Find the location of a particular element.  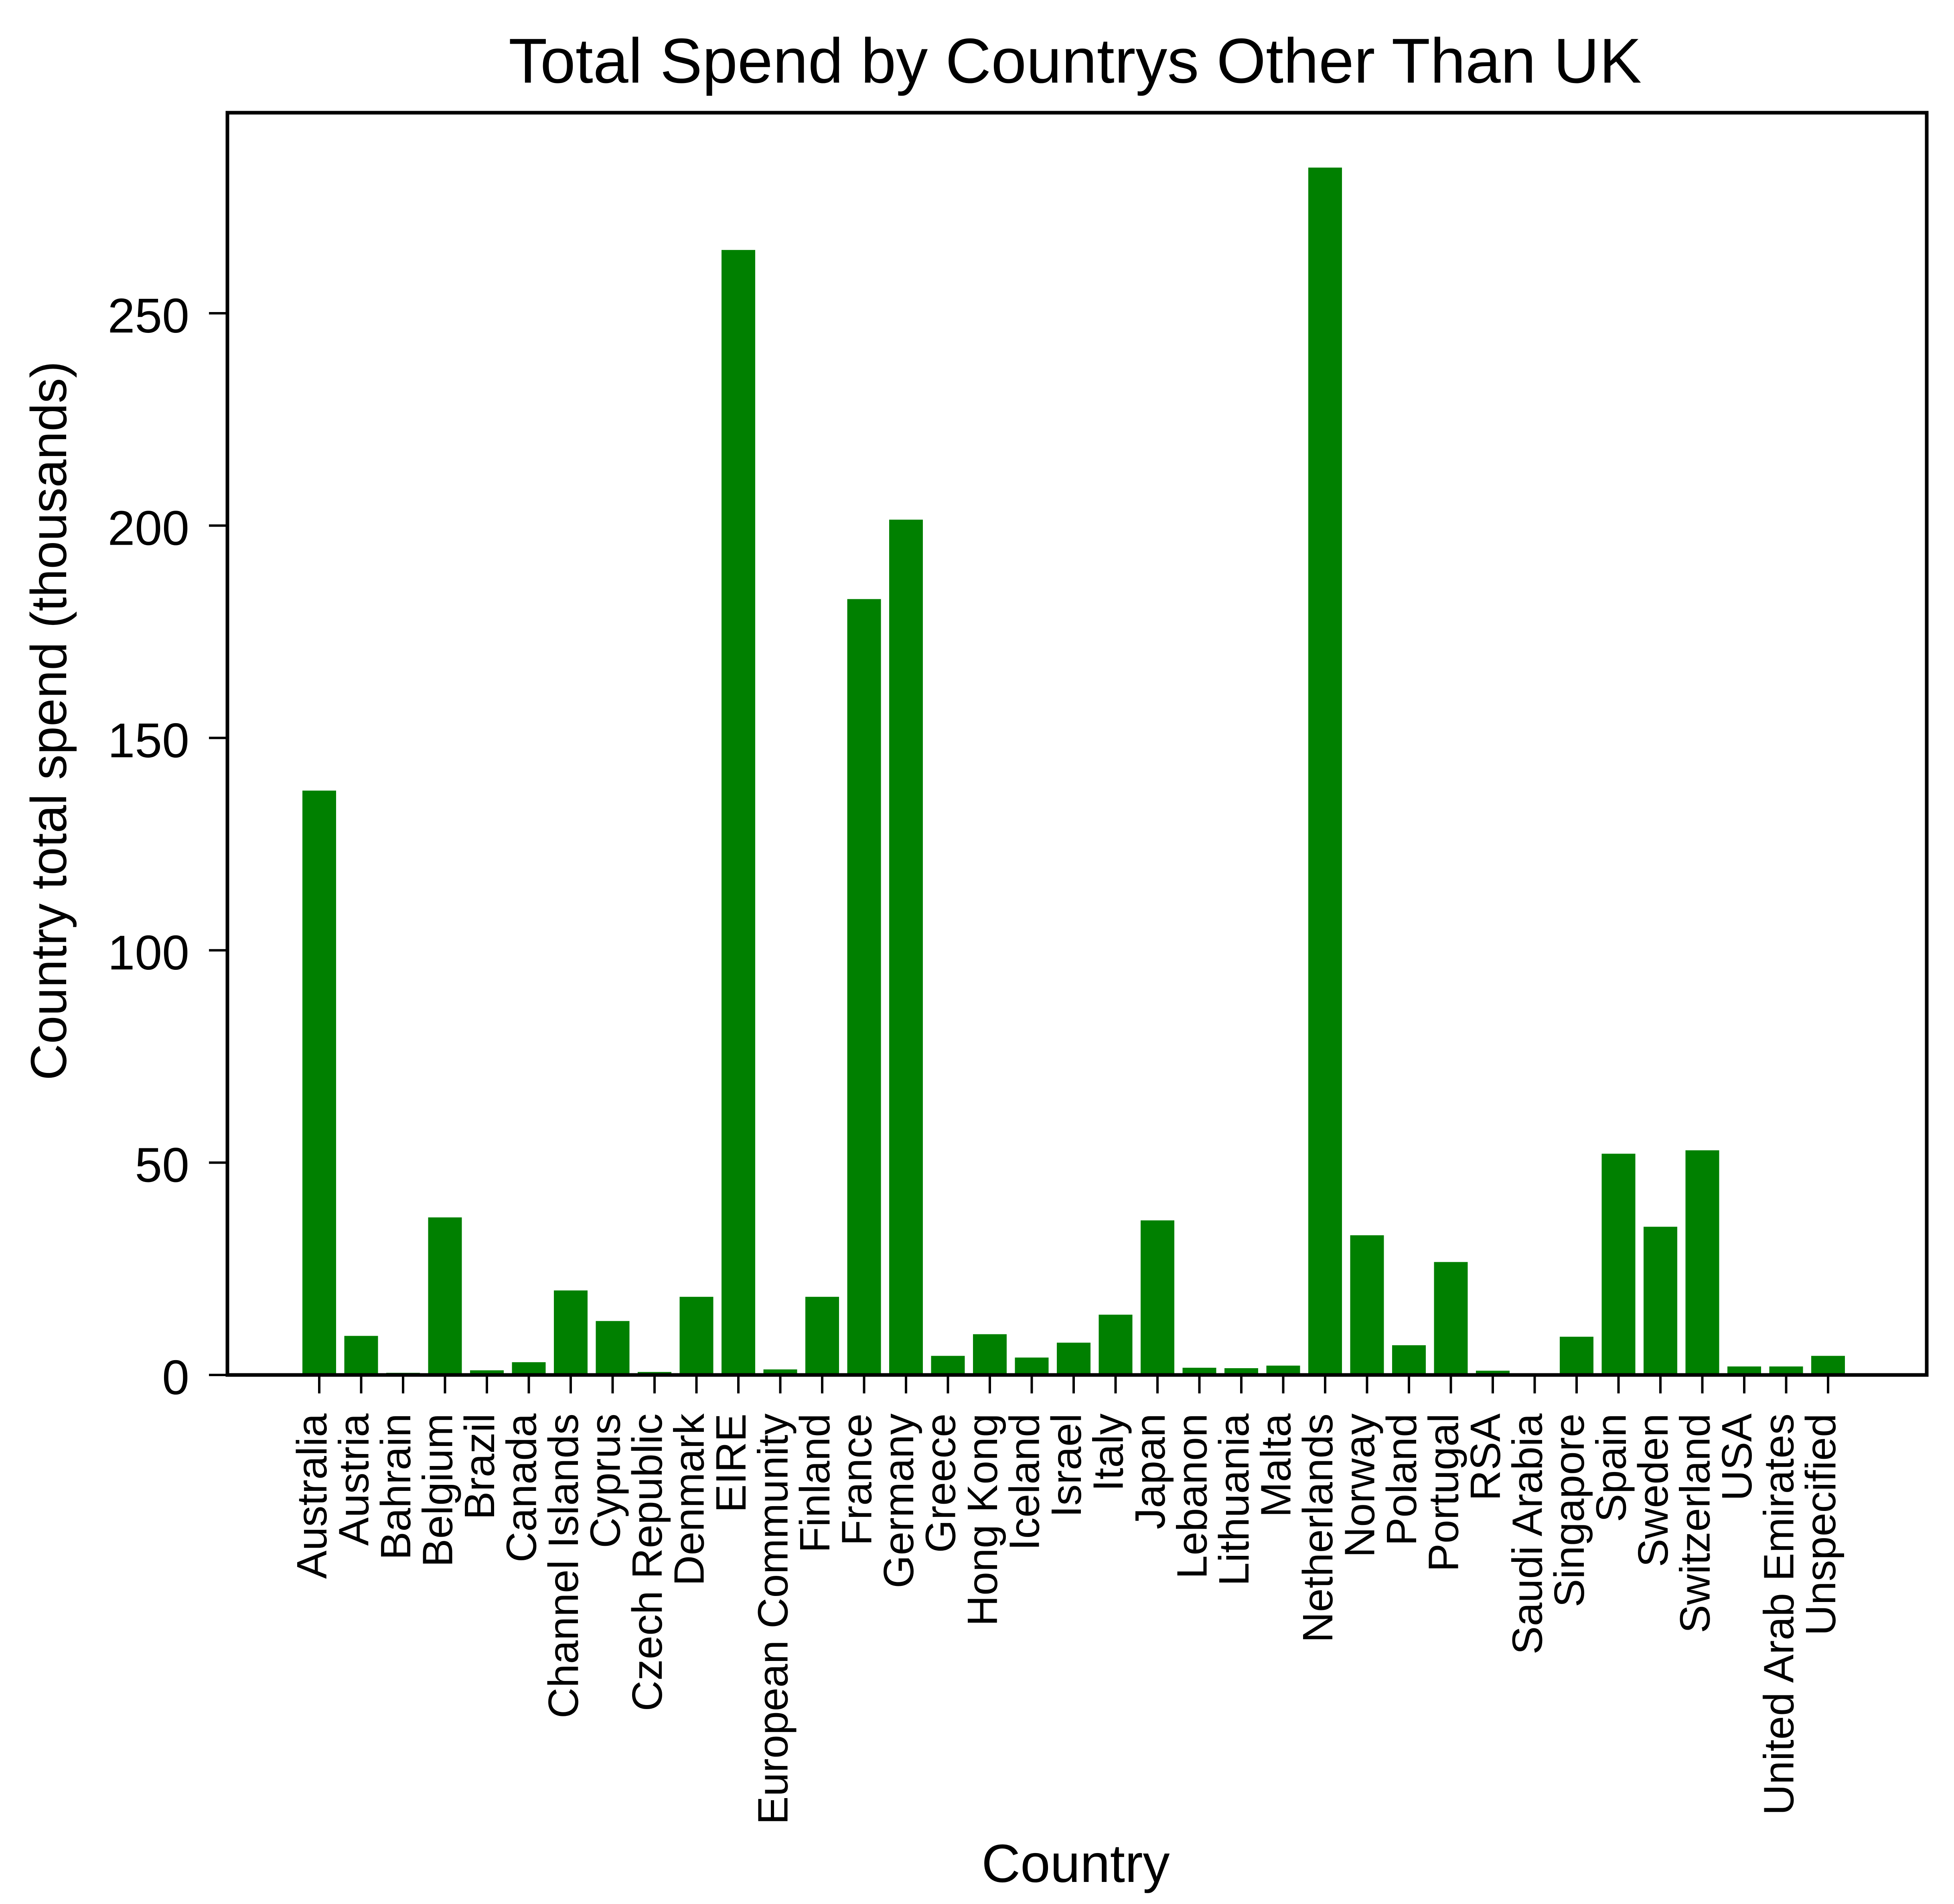

svg-text: Poland is located at coordinates (1401, 1479).